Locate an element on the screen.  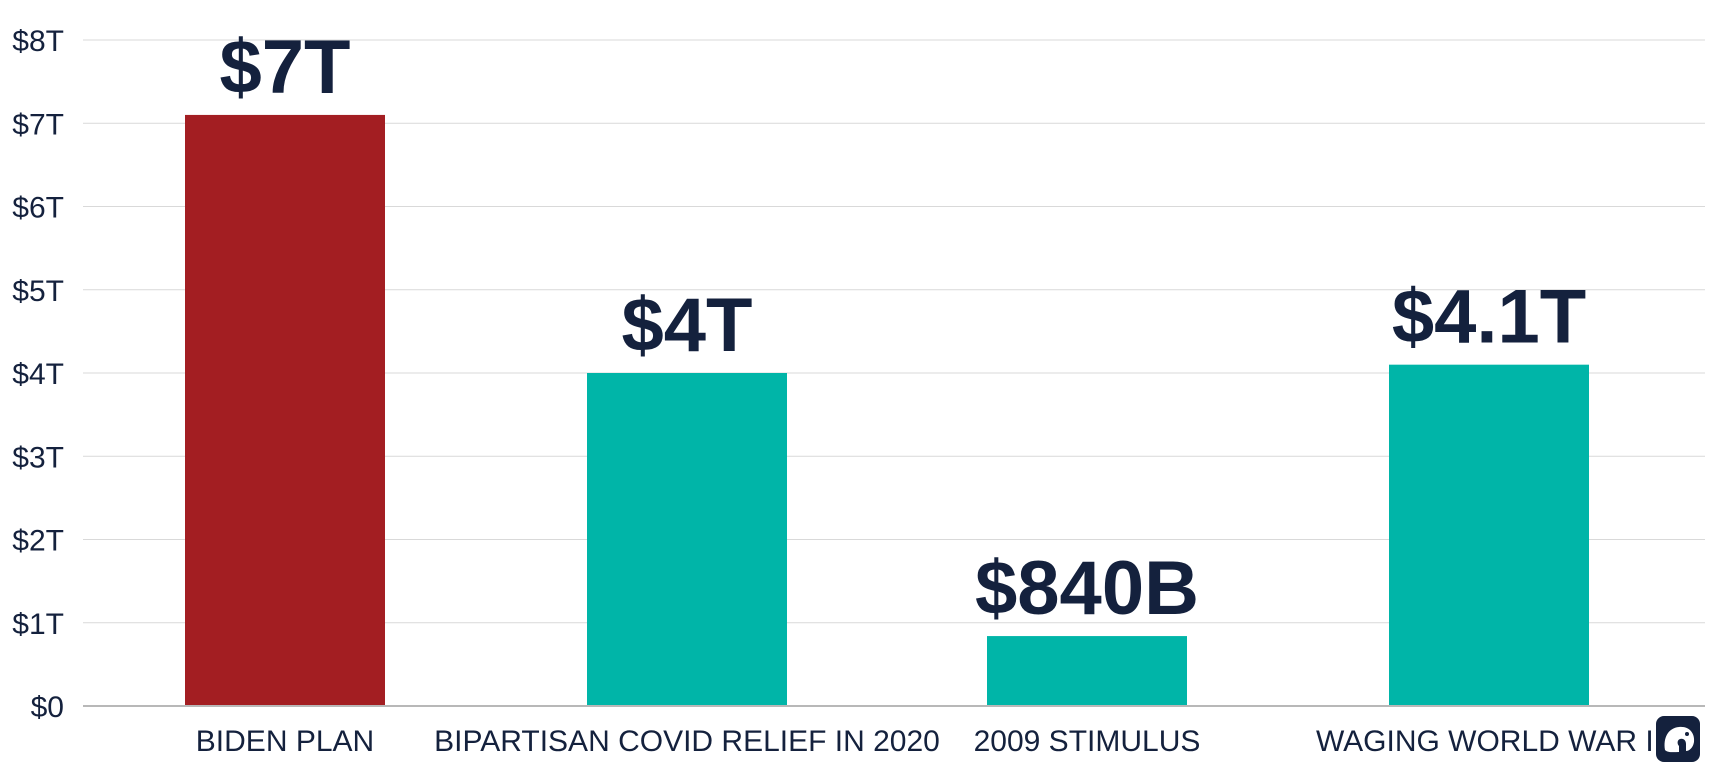
data-label: $4T is located at coordinates (687, 325).